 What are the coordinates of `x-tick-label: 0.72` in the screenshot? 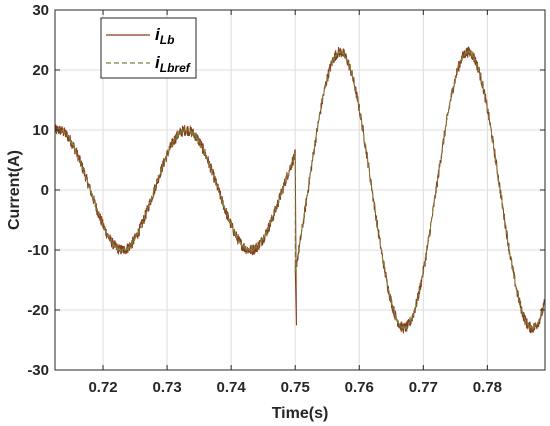 It's located at (102, 387).